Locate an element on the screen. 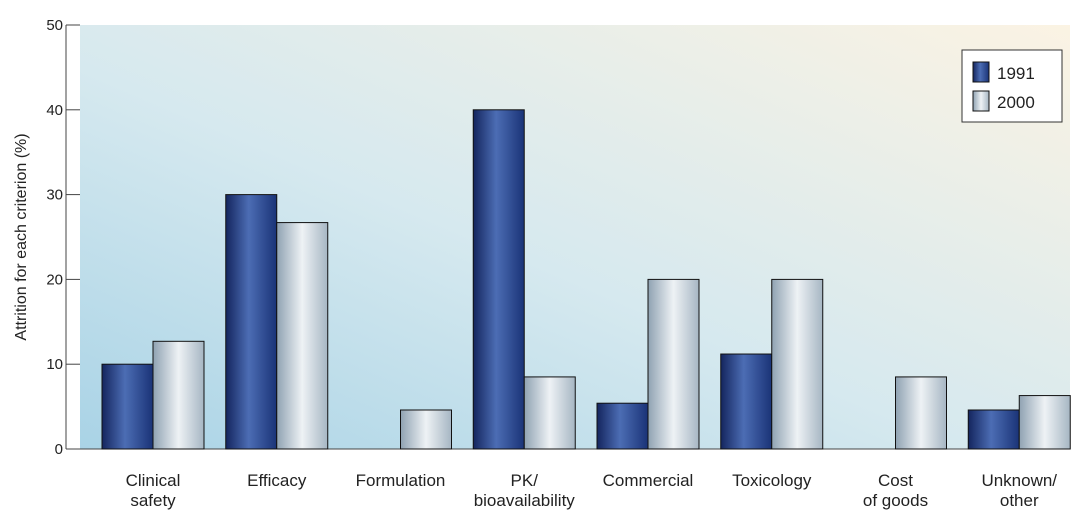 The height and width of the screenshot is (513, 1072). legend-swatch-1991 is located at coordinates (981, 72).